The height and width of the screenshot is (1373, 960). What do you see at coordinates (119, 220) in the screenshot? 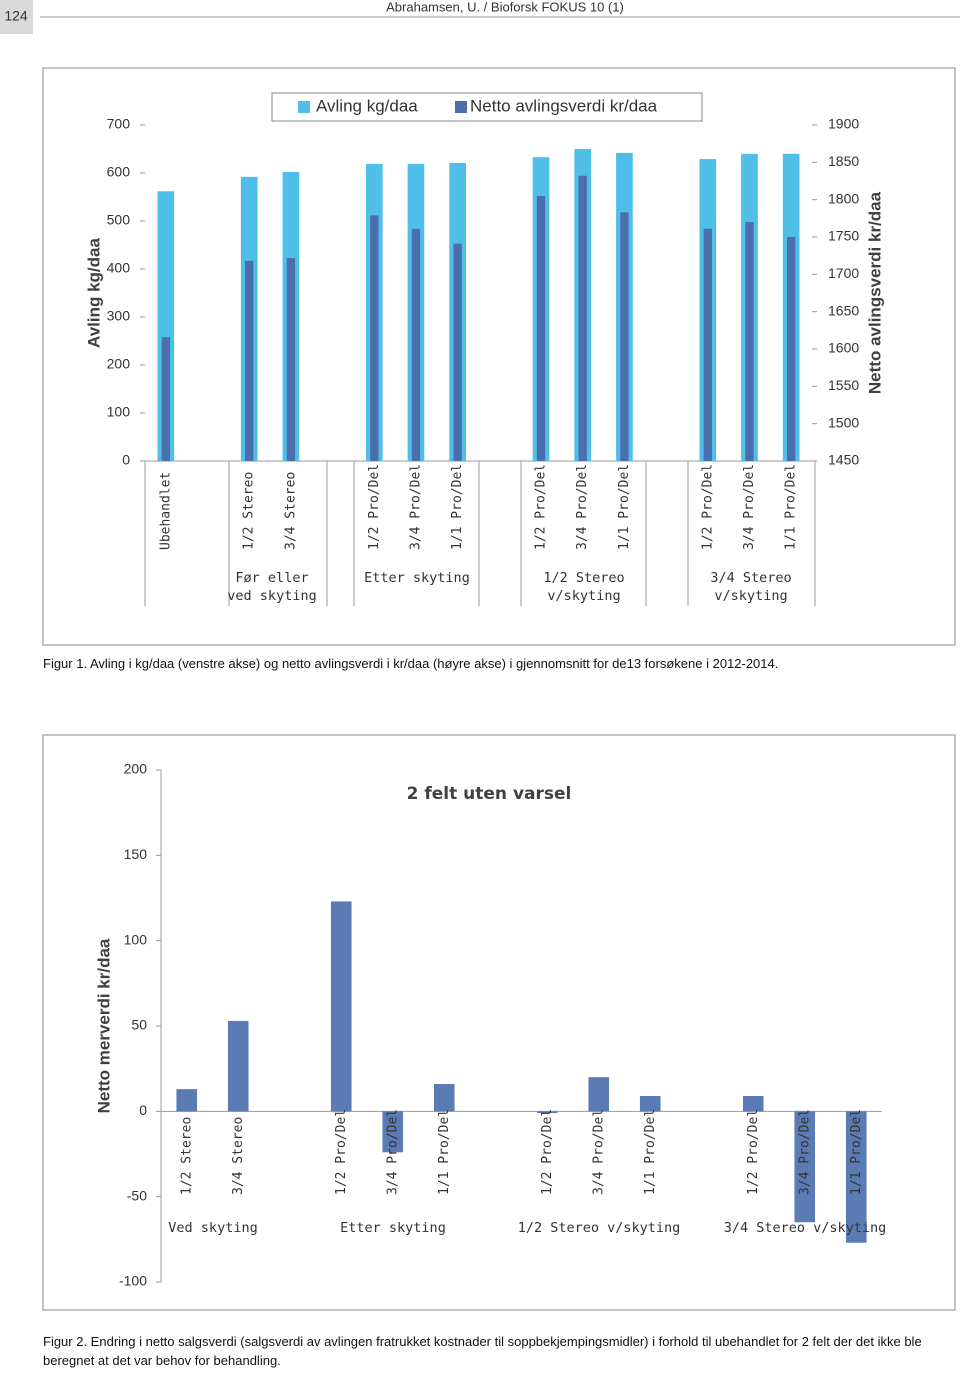
I see `y-tick-label: 500` at bounding box center [119, 220].